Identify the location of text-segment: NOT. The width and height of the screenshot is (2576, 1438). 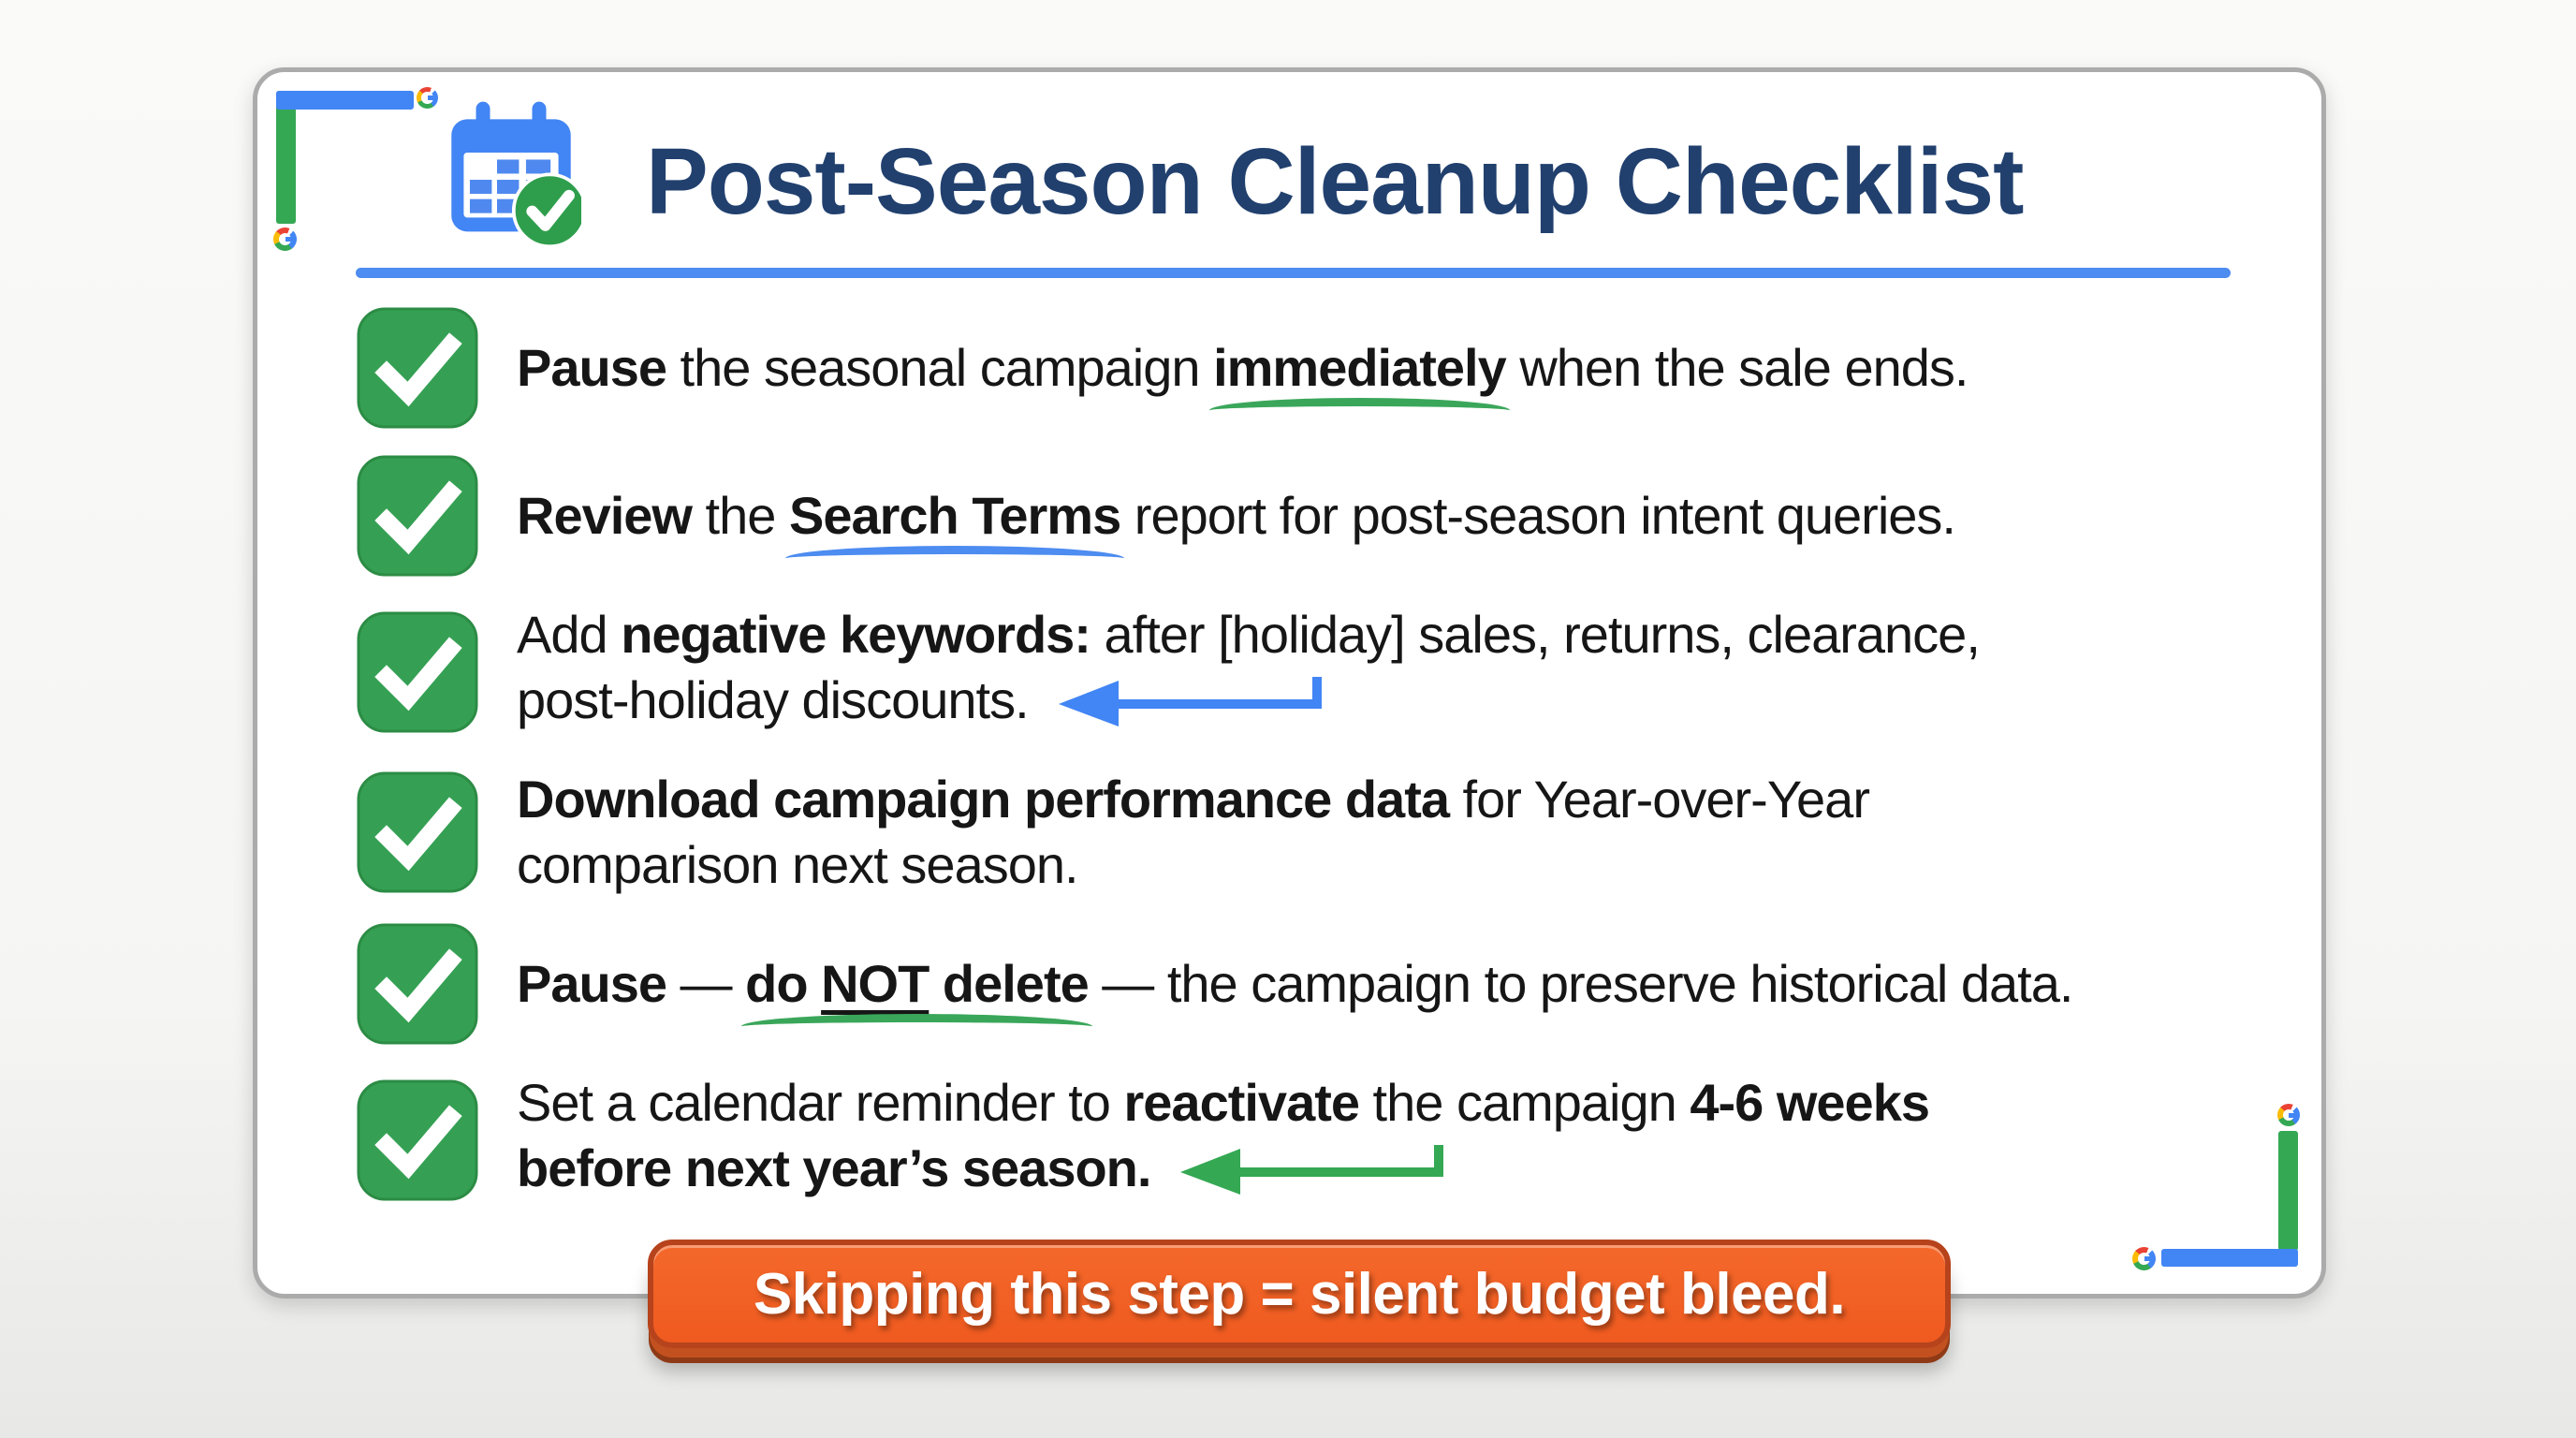
(875, 983).